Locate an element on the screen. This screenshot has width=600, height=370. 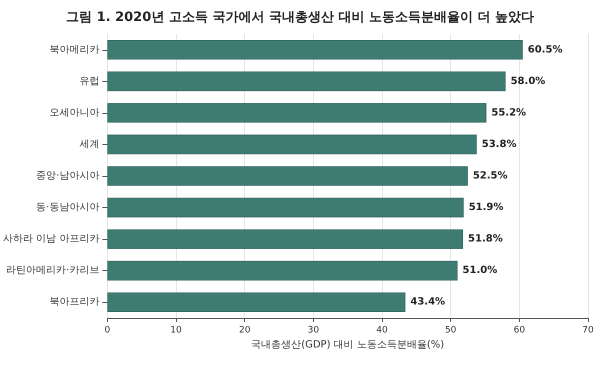
y-tick-label: 사하라 이남 아프리카 is located at coordinates (51, 239).